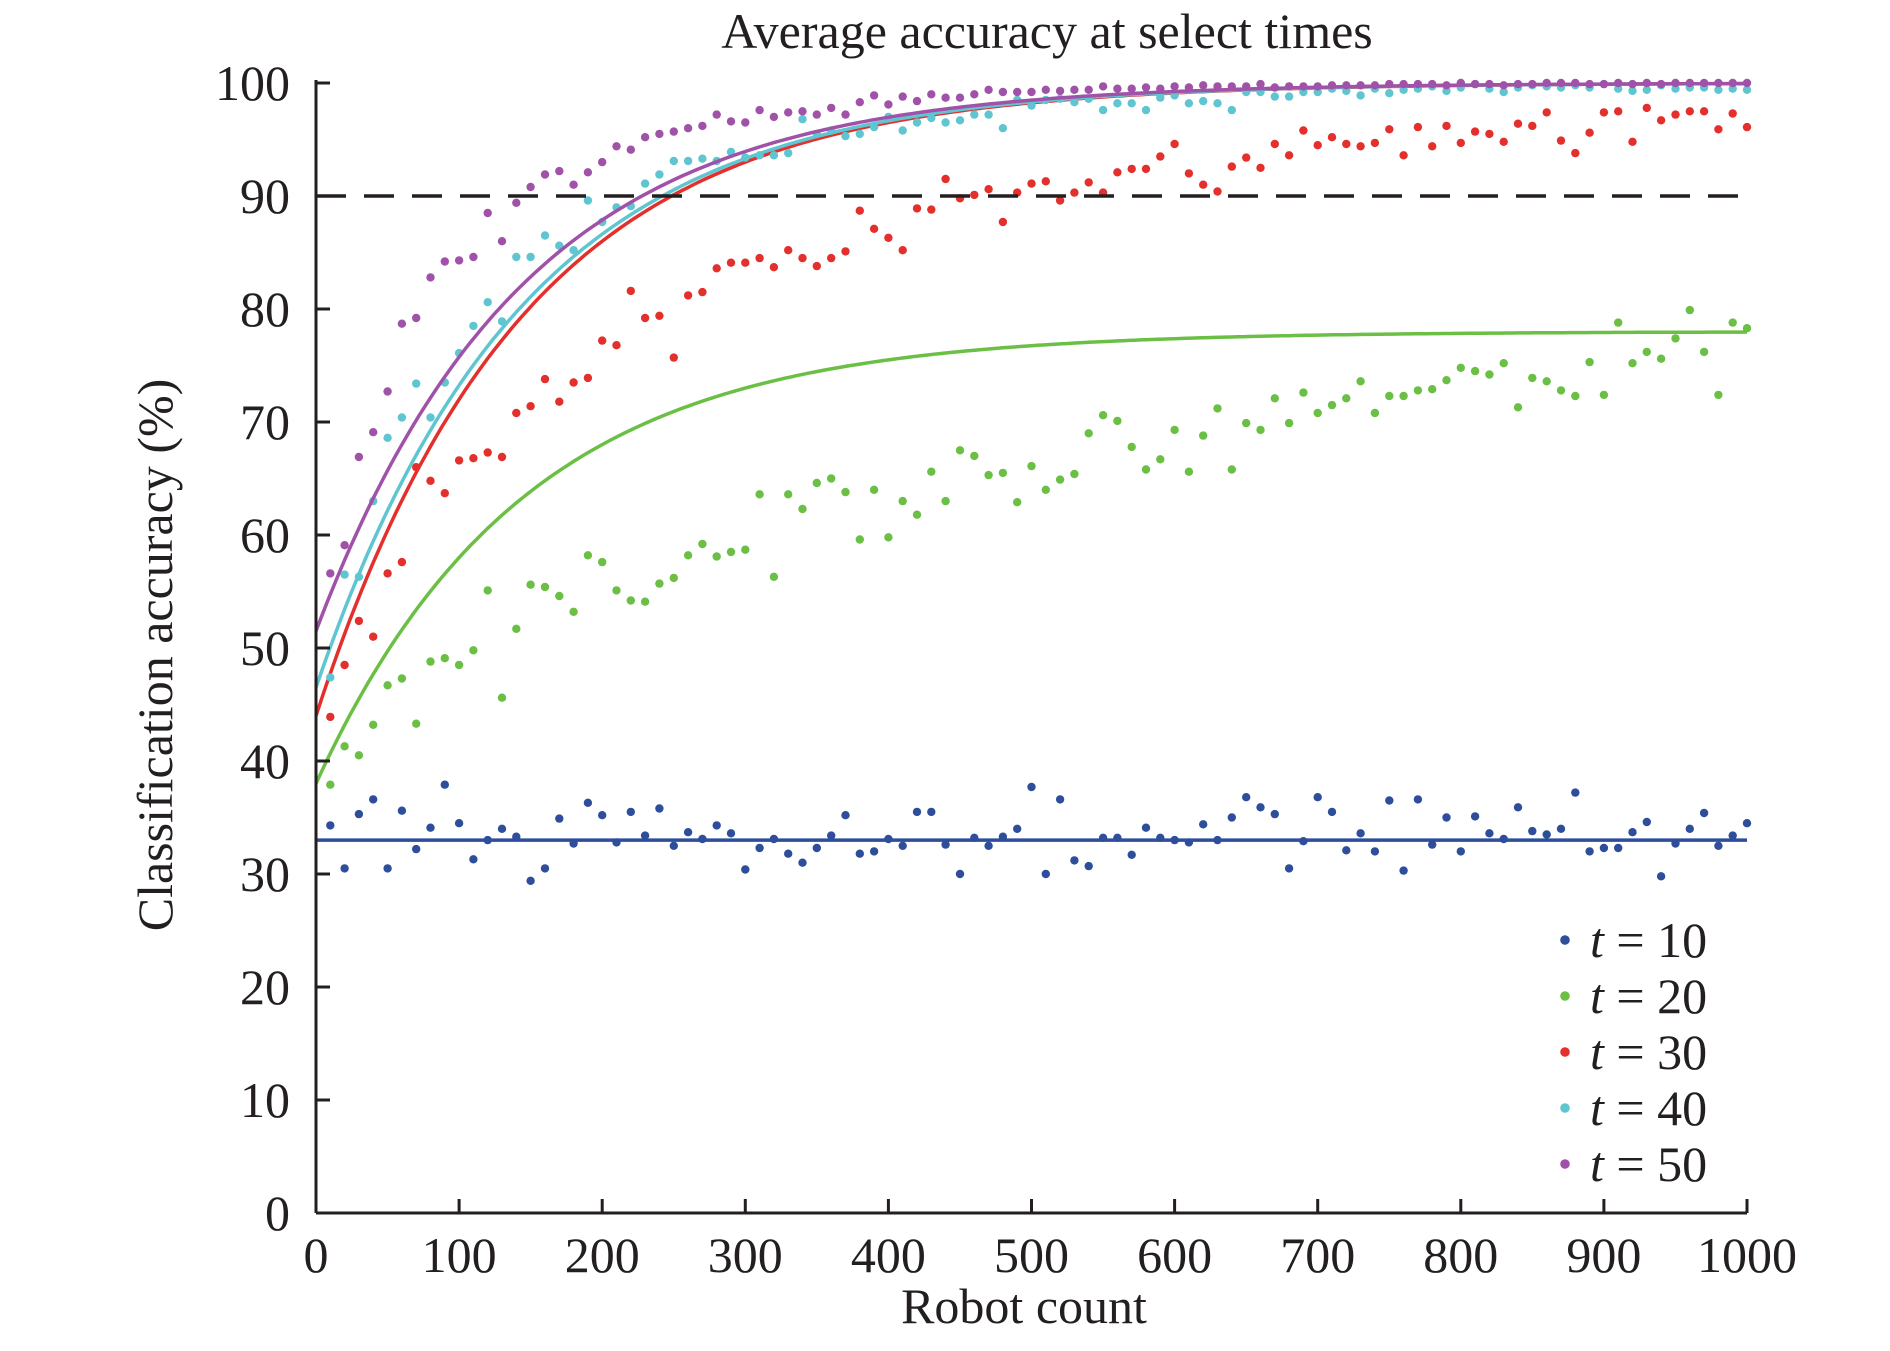 This screenshot has height=1351, width=1890. I want to click on x-tick-label: 500, so click(1031, 1255).